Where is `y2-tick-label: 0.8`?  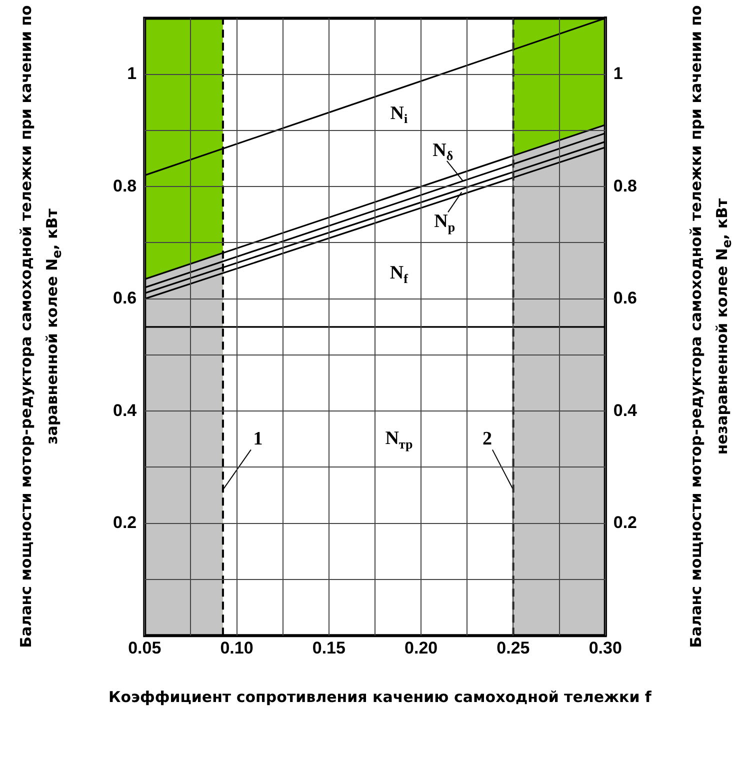
y2-tick-label: 0.8 is located at coordinates (625, 186).